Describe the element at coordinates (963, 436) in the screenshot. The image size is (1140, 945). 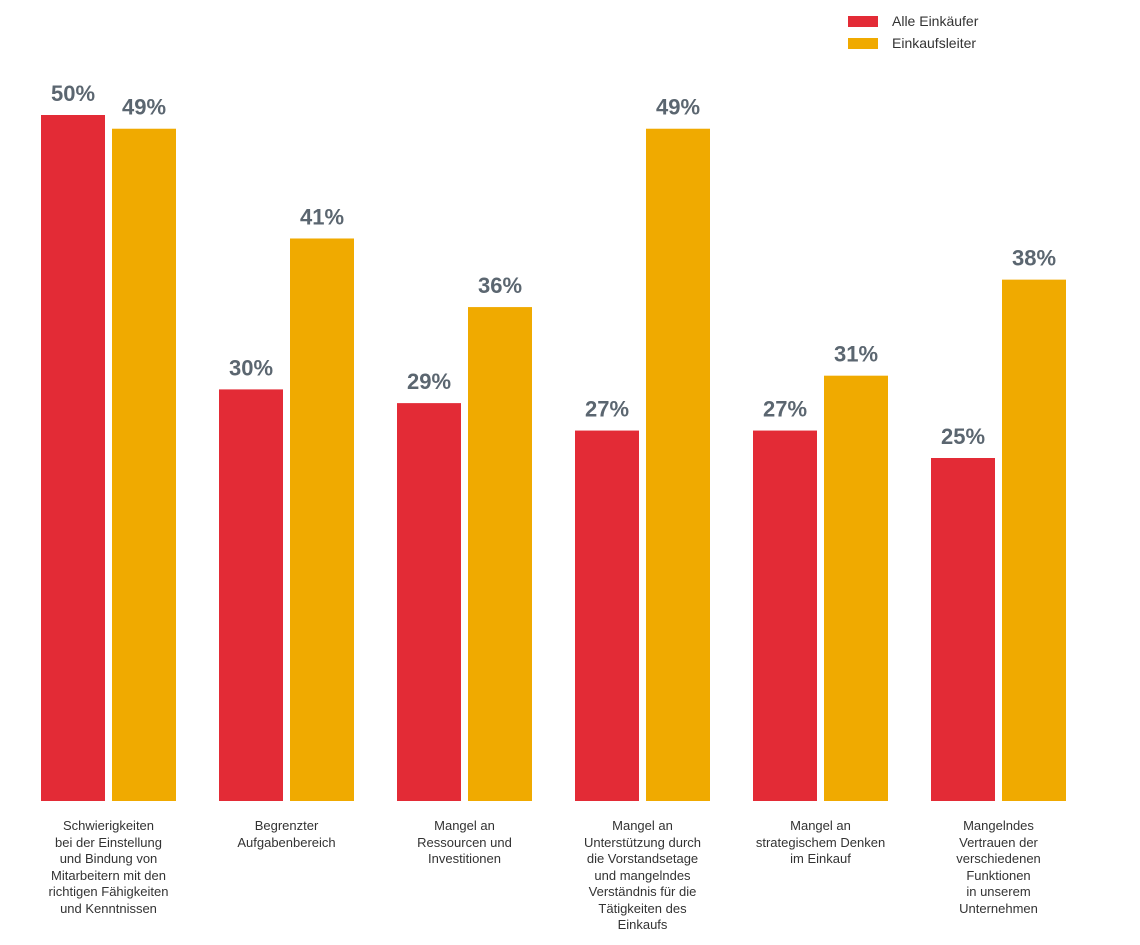
I see `data-label: 25%` at that location.